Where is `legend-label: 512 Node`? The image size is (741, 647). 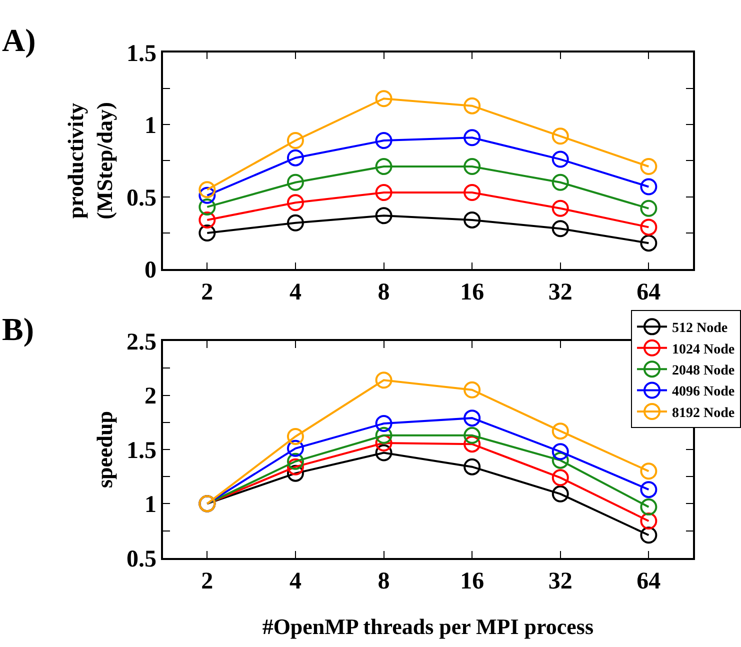
legend-label: 512 Node is located at coordinates (700, 328).